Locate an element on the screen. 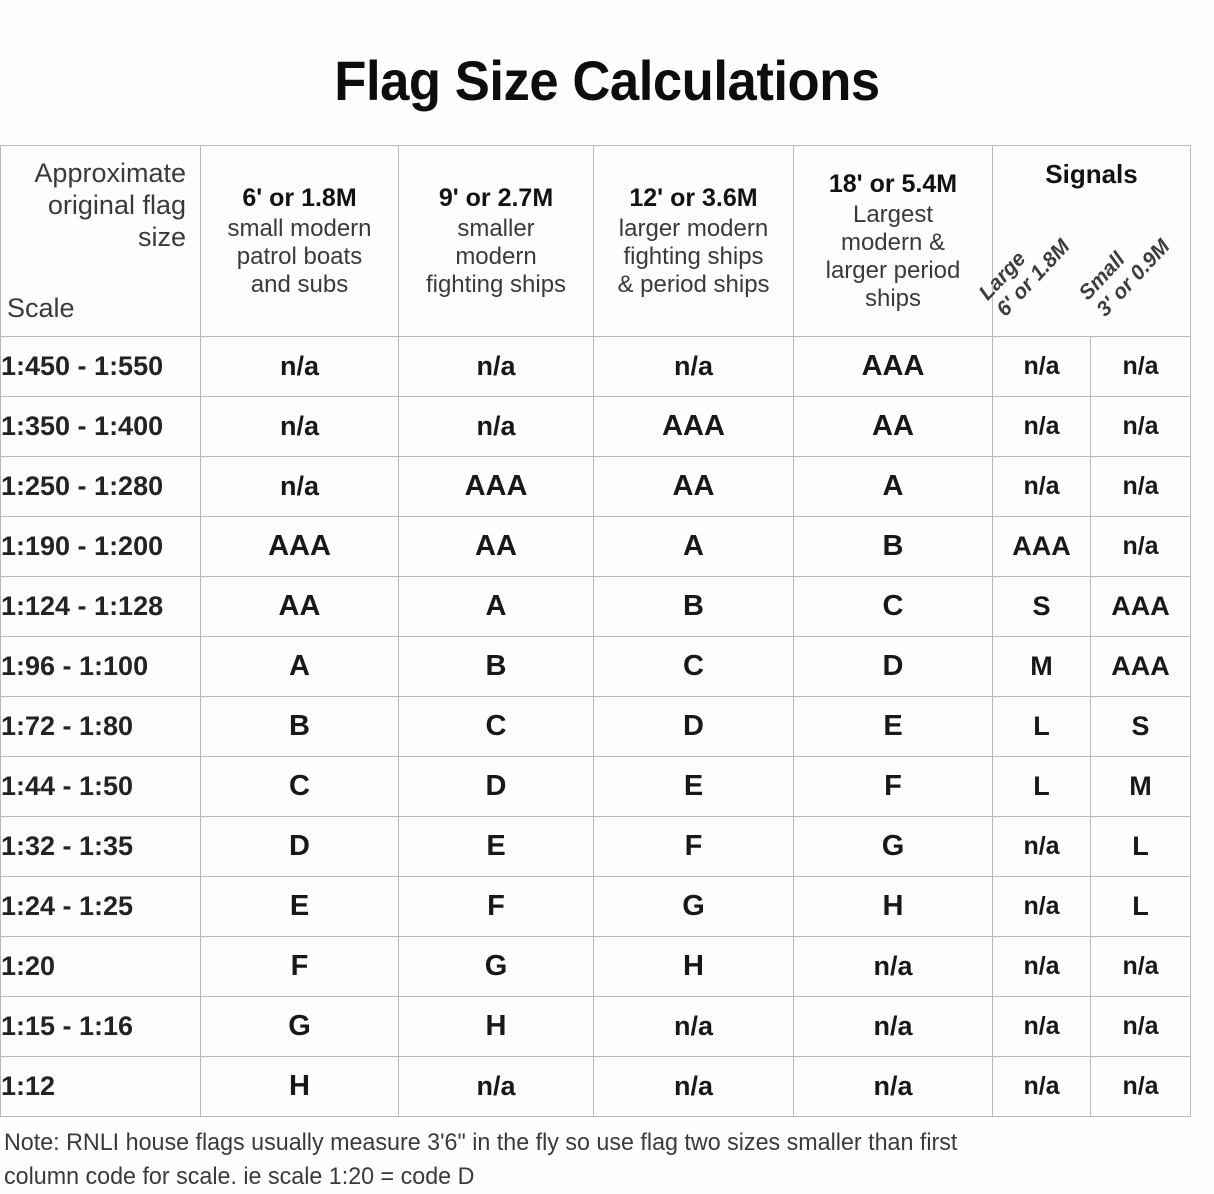 This screenshot has height=1194, width=1214. signals-small-cell: M is located at coordinates (1140, 786).